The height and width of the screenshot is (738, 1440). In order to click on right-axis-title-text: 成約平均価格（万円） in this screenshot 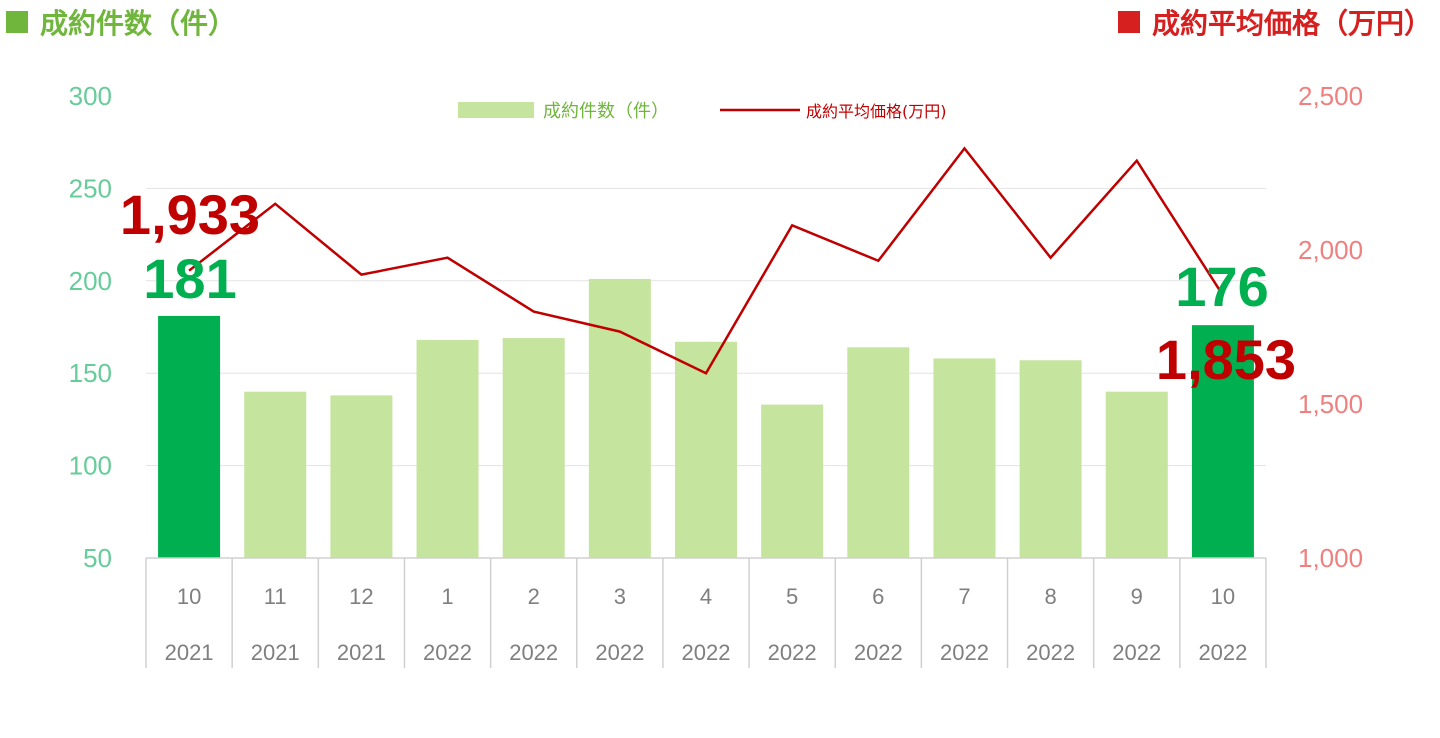, I will do `click(1291, 23)`.